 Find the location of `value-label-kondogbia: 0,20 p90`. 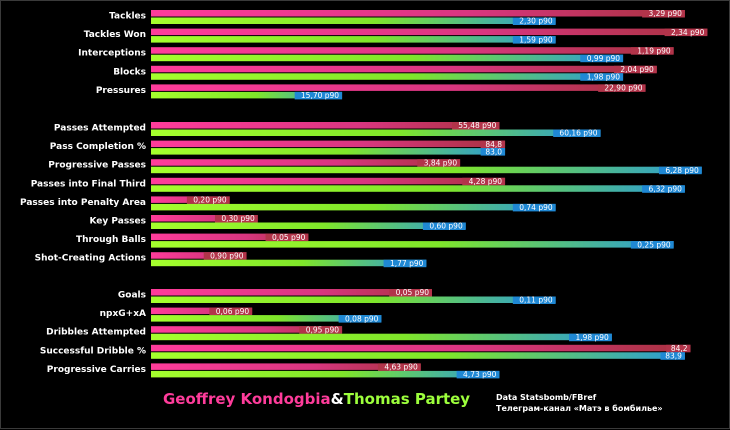

value-label-kondogbia: 0,20 p90 is located at coordinates (210, 200).